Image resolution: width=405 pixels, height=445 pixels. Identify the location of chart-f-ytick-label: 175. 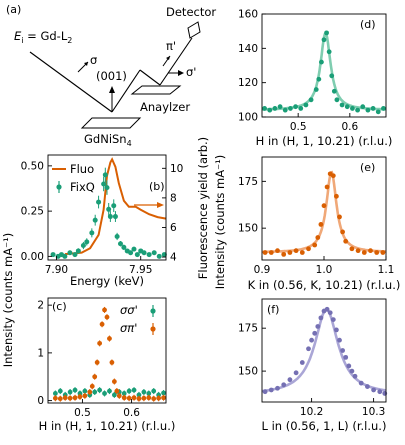
(248, 329).